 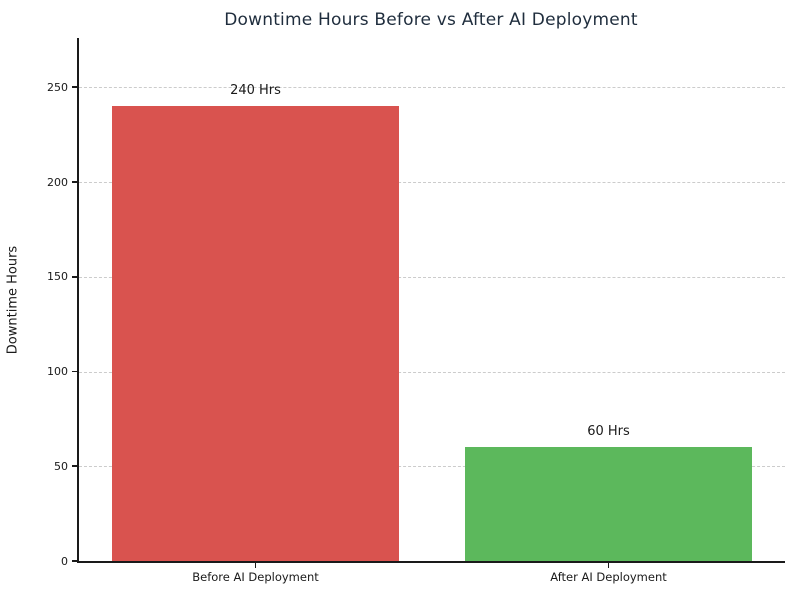 What do you see at coordinates (608, 432) in the screenshot?
I see `bar-value-label: 60 Hrs` at bounding box center [608, 432].